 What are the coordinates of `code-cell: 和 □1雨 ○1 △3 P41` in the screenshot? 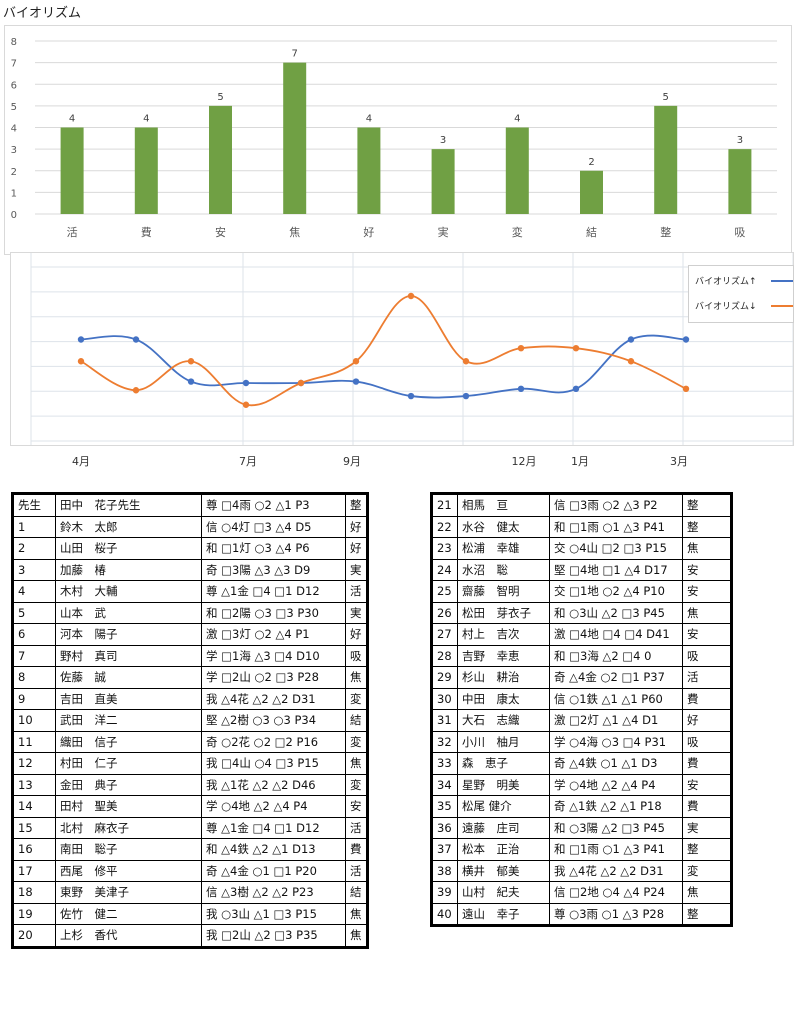 It's located at (616, 849).